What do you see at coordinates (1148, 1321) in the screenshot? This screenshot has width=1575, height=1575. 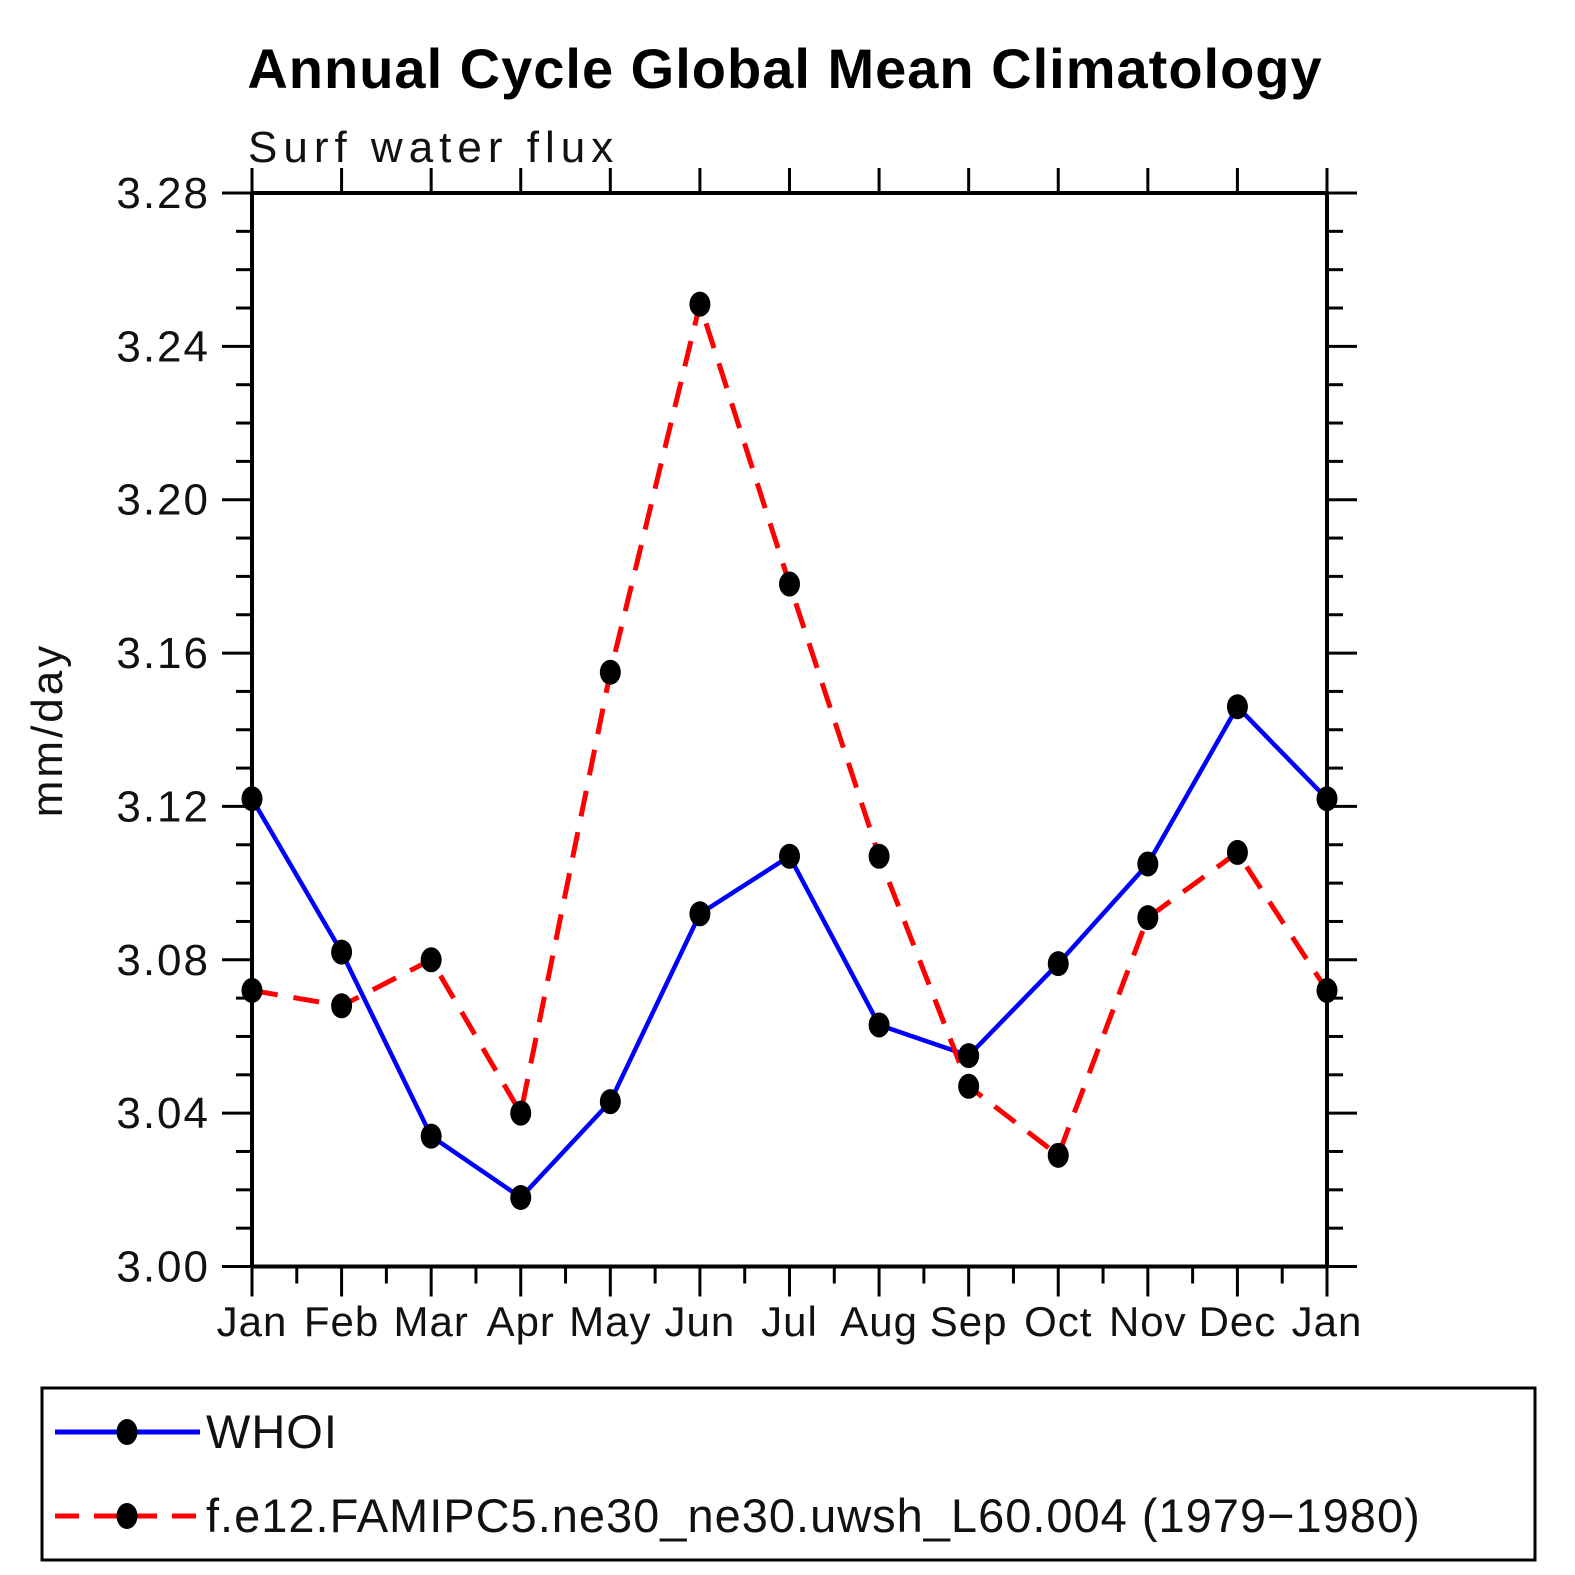 I see `x-tick-label: Nov` at bounding box center [1148, 1321].